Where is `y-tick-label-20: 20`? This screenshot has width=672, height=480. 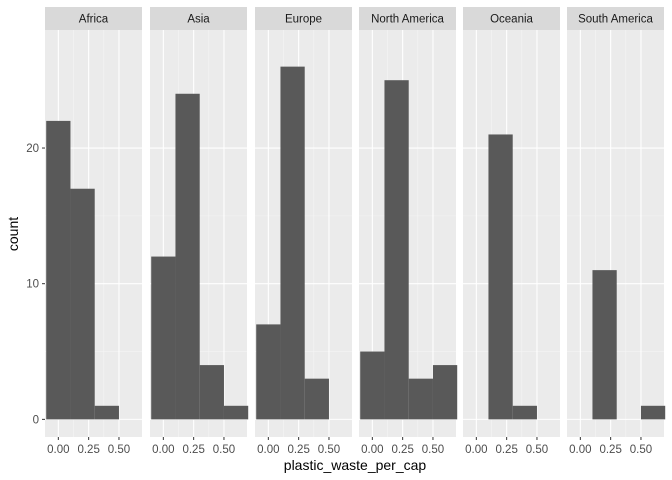
y-tick-label-20: 20 is located at coordinates (32, 149).